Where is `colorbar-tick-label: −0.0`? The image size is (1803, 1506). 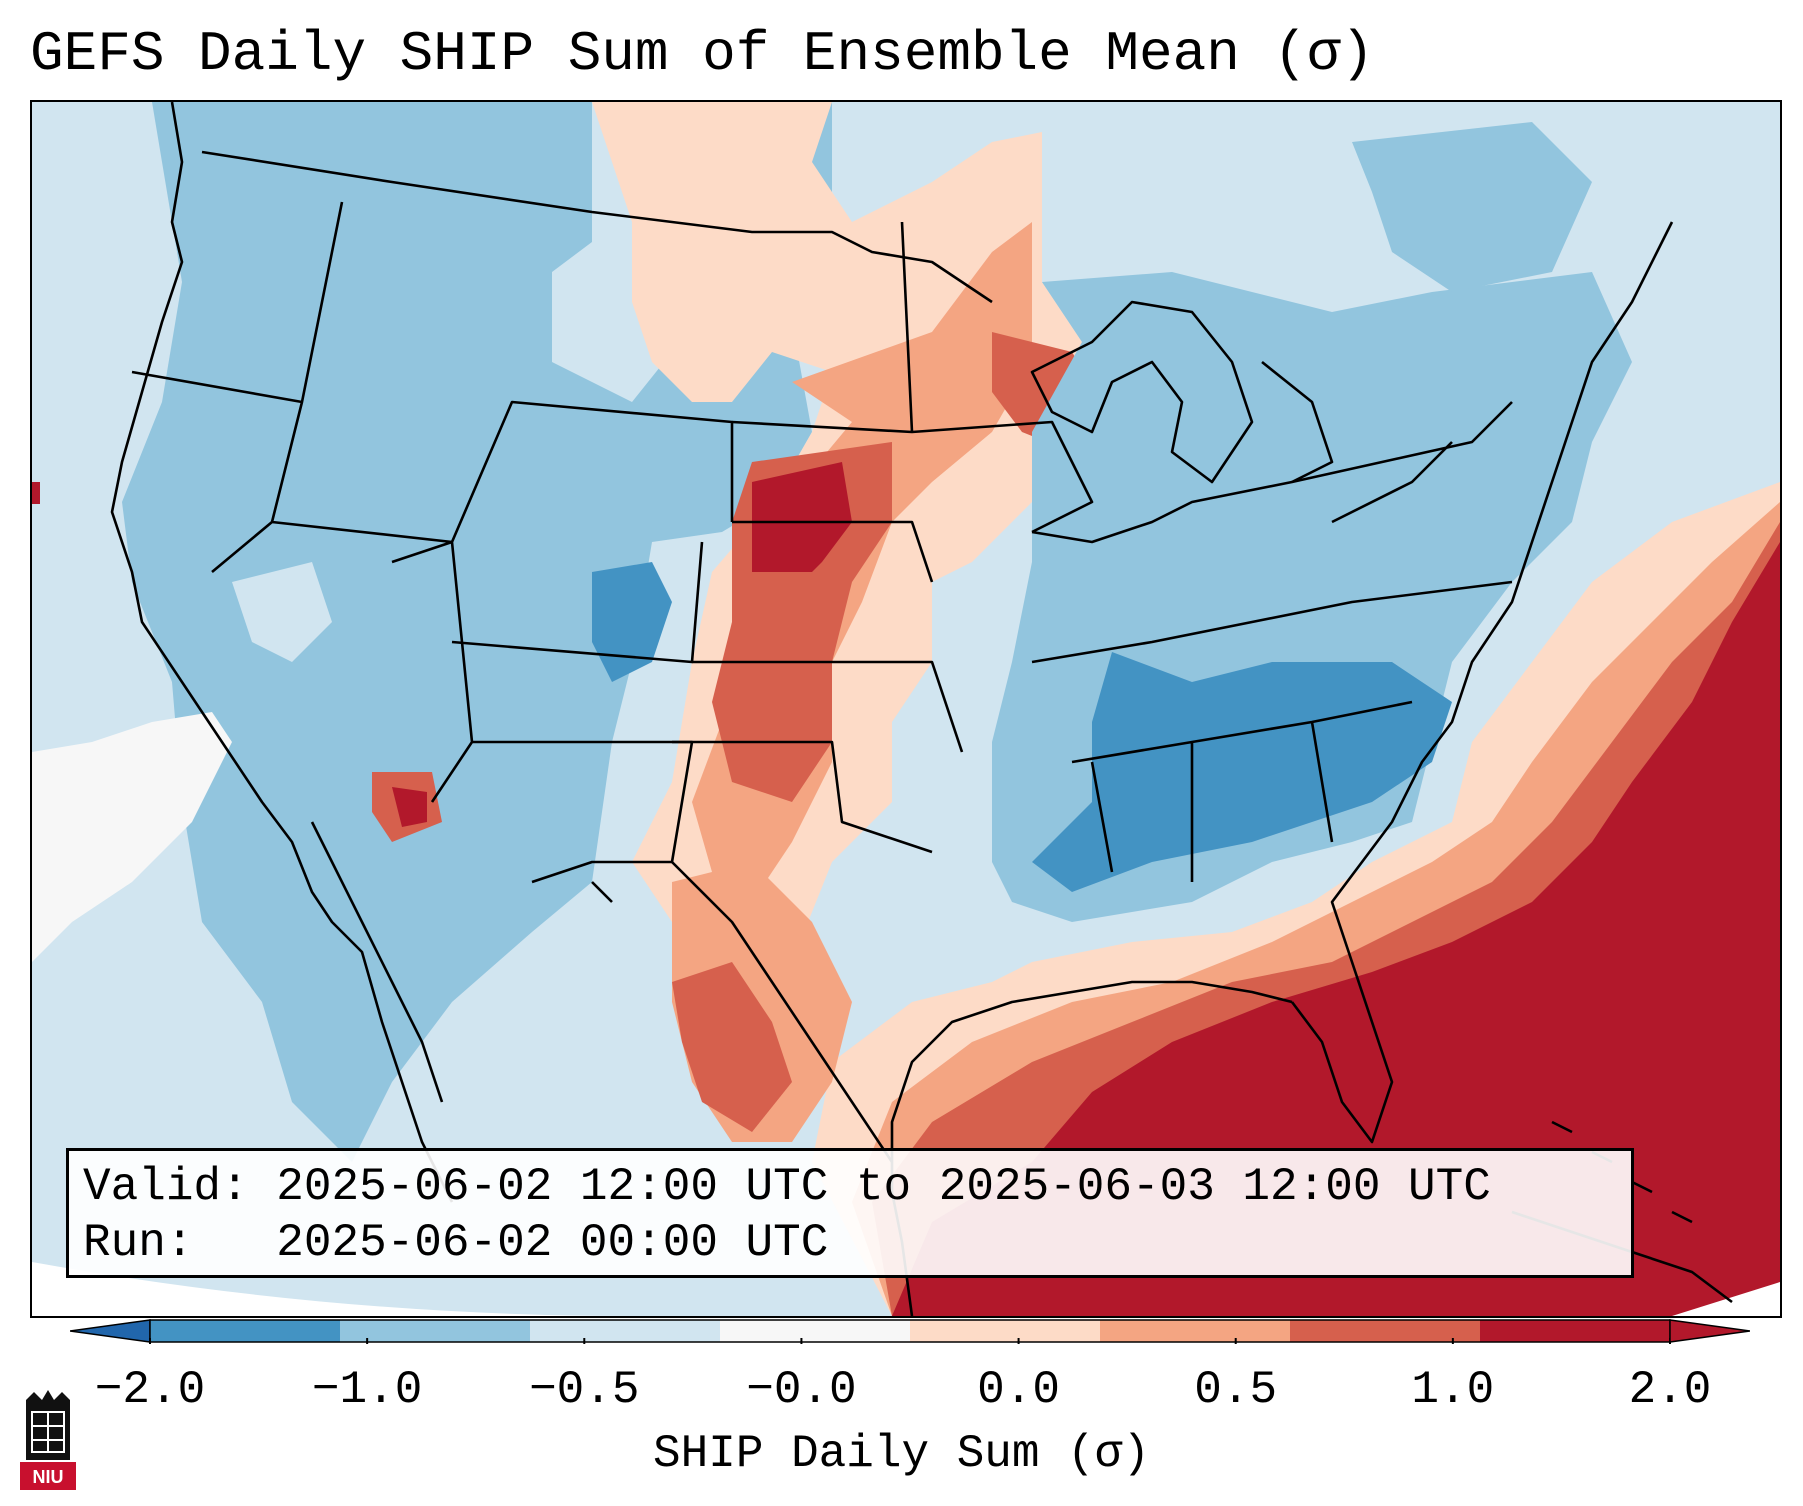 colorbar-tick-label: −0.0 is located at coordinates (801, 1390).